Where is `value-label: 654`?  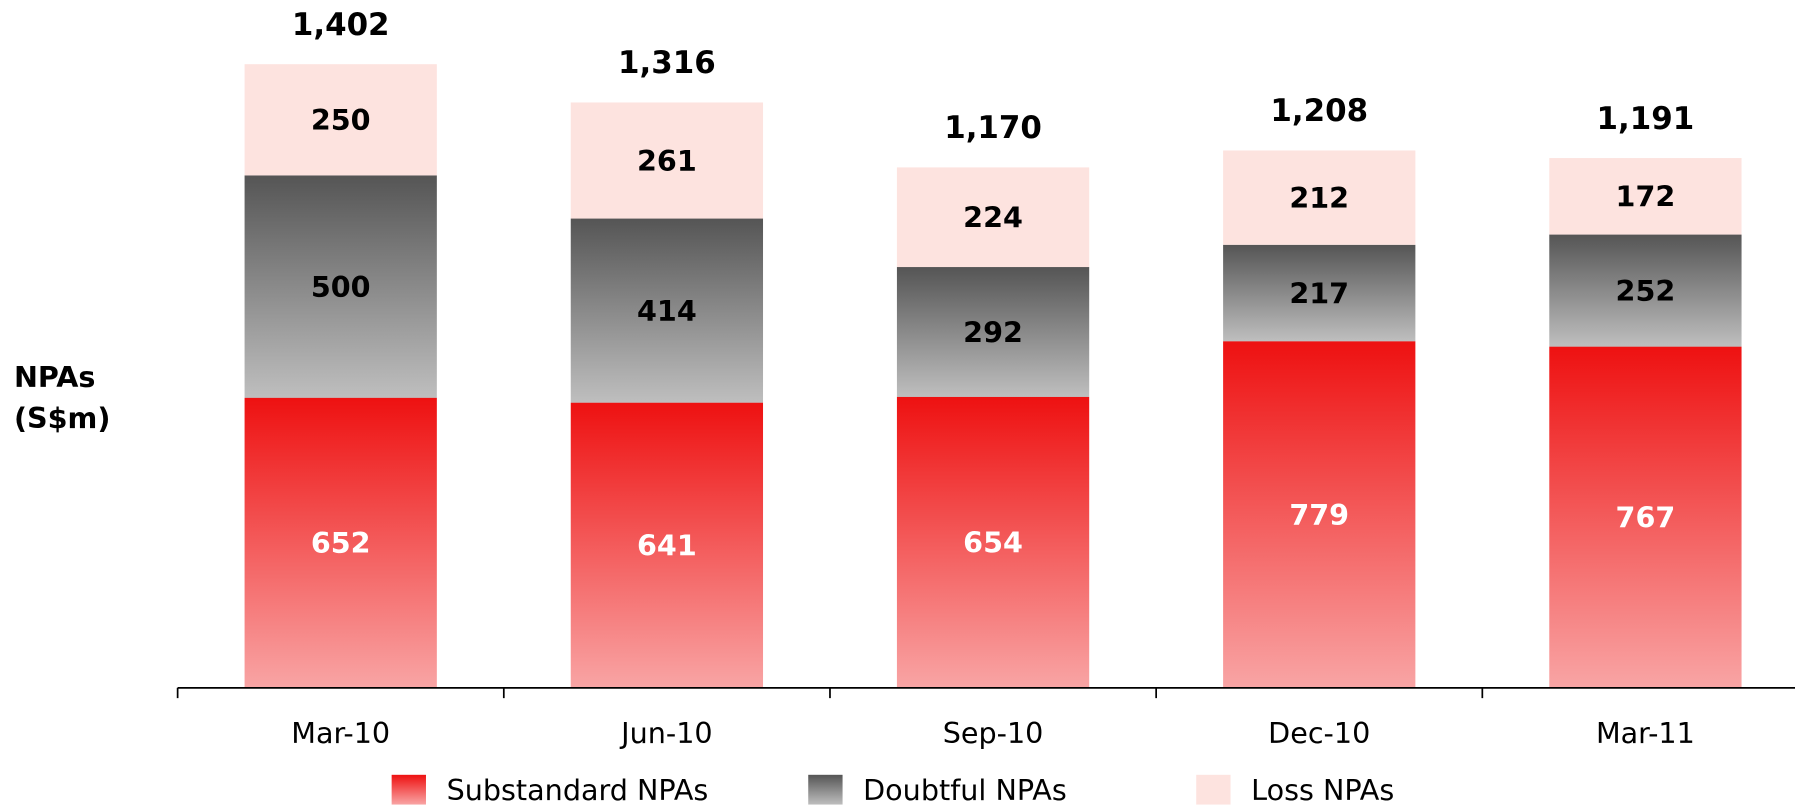
value-label: 654 is located at coordinates (993, 543).